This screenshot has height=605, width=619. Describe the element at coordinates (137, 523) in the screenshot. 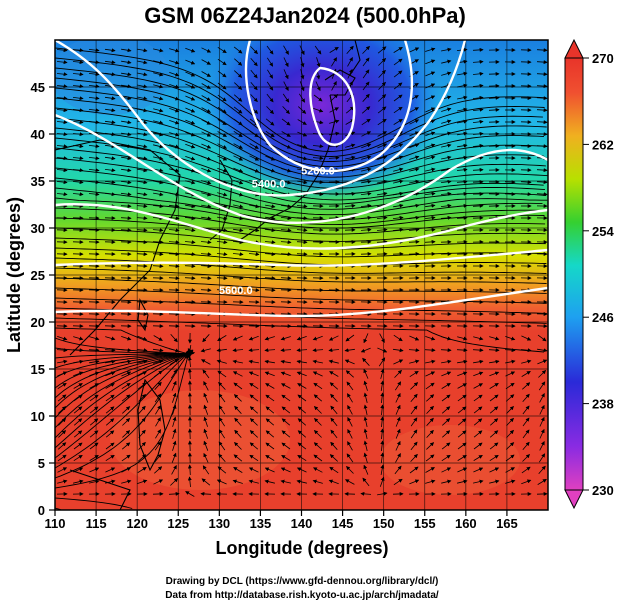

I see `x-tick-label: 120` at that location.